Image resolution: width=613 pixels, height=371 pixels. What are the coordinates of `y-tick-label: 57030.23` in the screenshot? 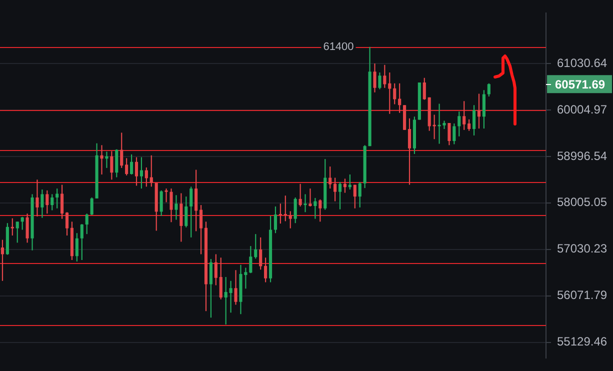 It's located at (582, 249).